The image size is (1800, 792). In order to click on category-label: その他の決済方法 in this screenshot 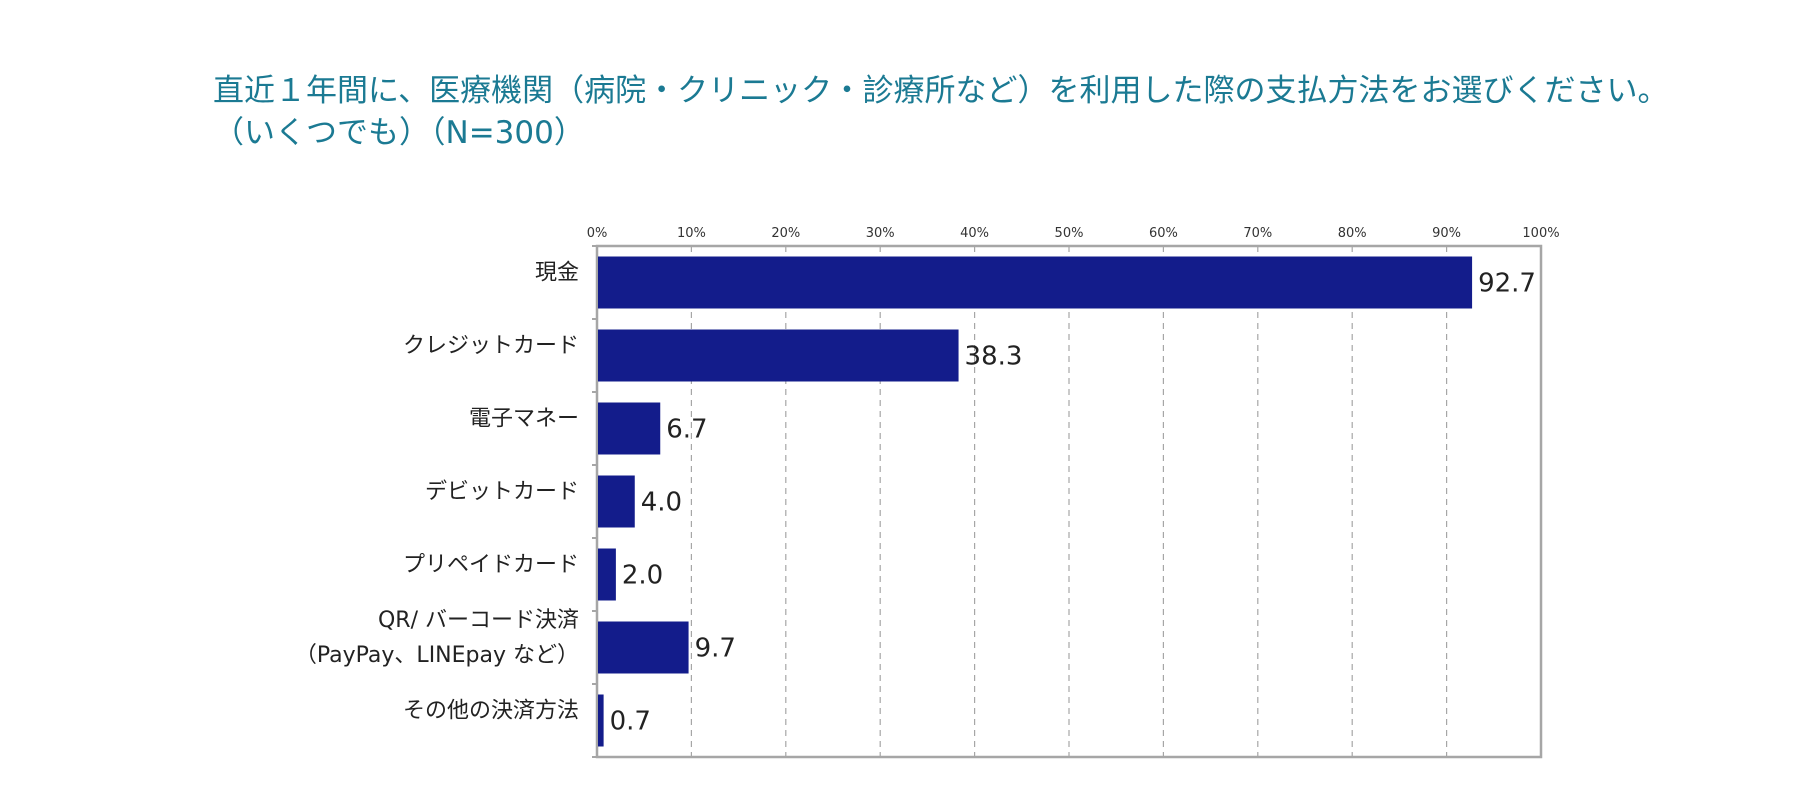, I will do `click(491, 711)`.